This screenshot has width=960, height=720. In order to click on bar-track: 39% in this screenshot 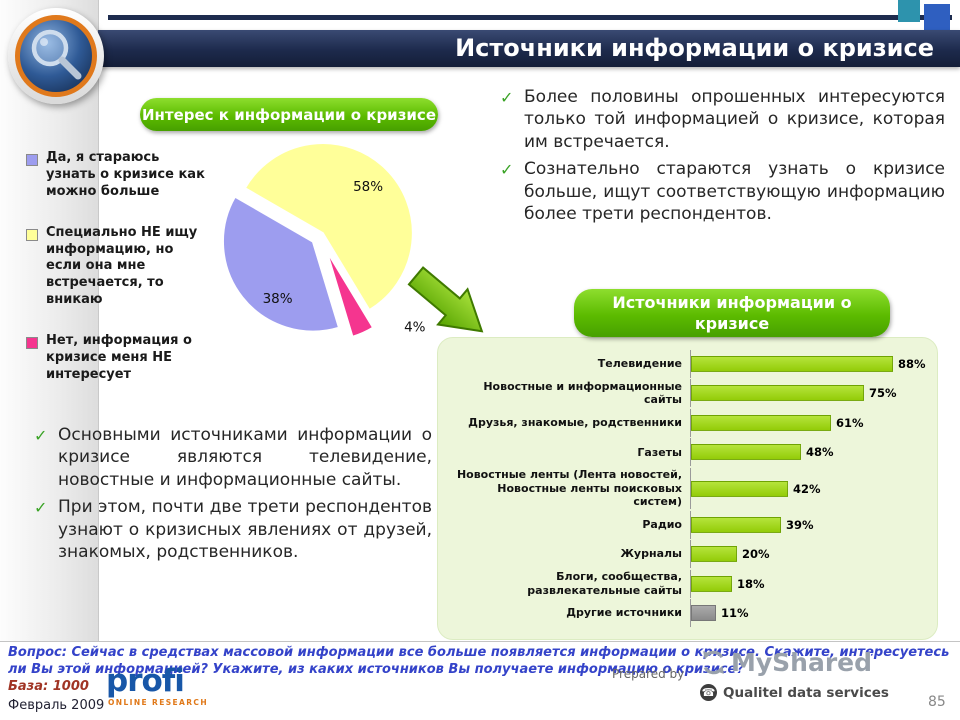, I will do `click(808, 524)`.